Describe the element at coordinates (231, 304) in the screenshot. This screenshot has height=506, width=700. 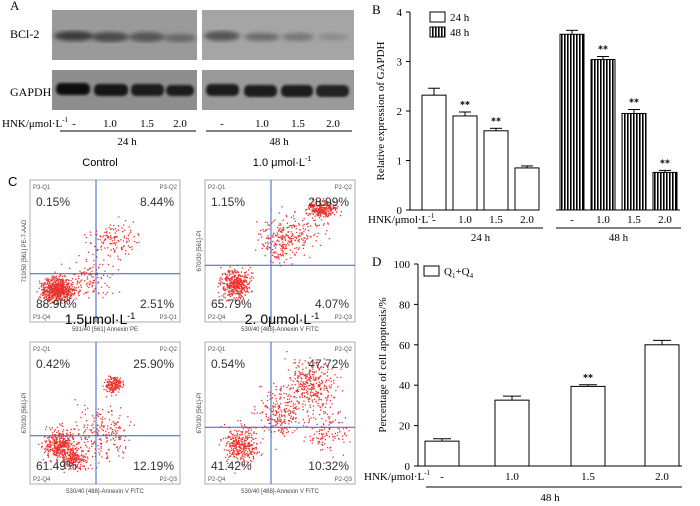
I see `quadrant-q4-percent: 65.79%` at that location.